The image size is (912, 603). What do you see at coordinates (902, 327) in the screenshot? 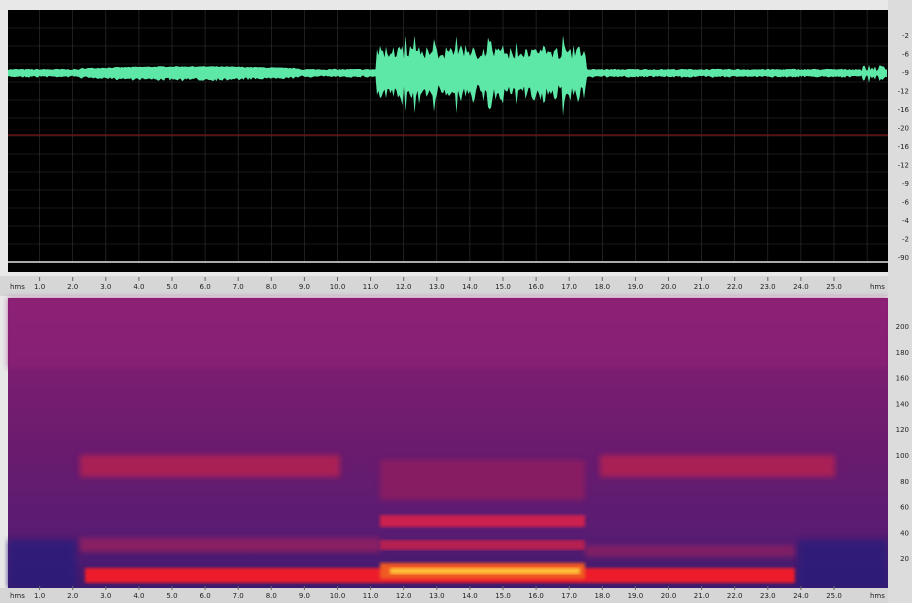
I see `freq-scale-label: 200` at bounding box center [902, 327].